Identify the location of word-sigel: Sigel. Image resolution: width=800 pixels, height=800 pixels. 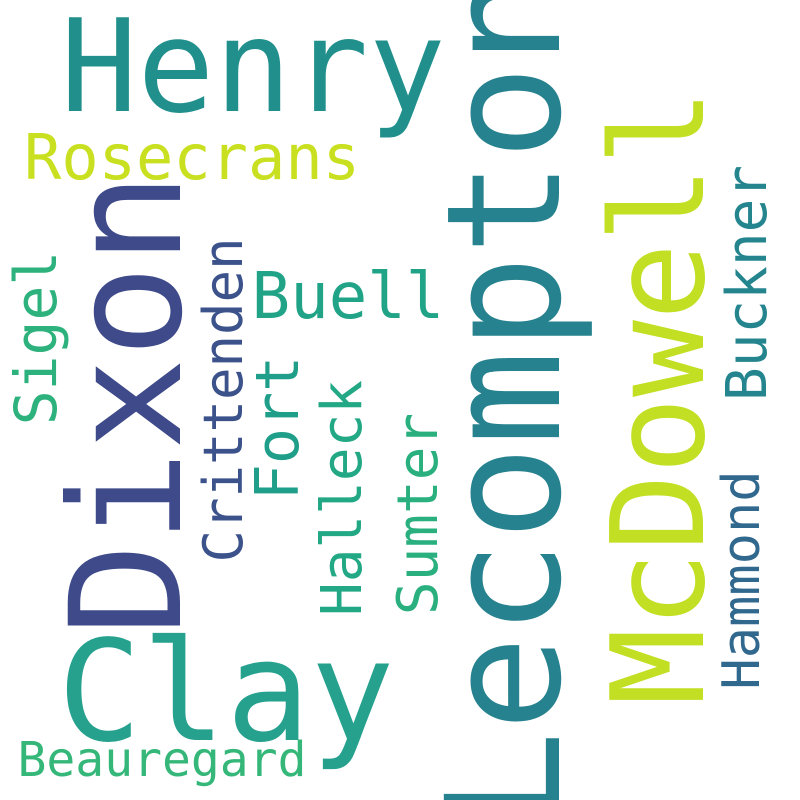
(36, 338).